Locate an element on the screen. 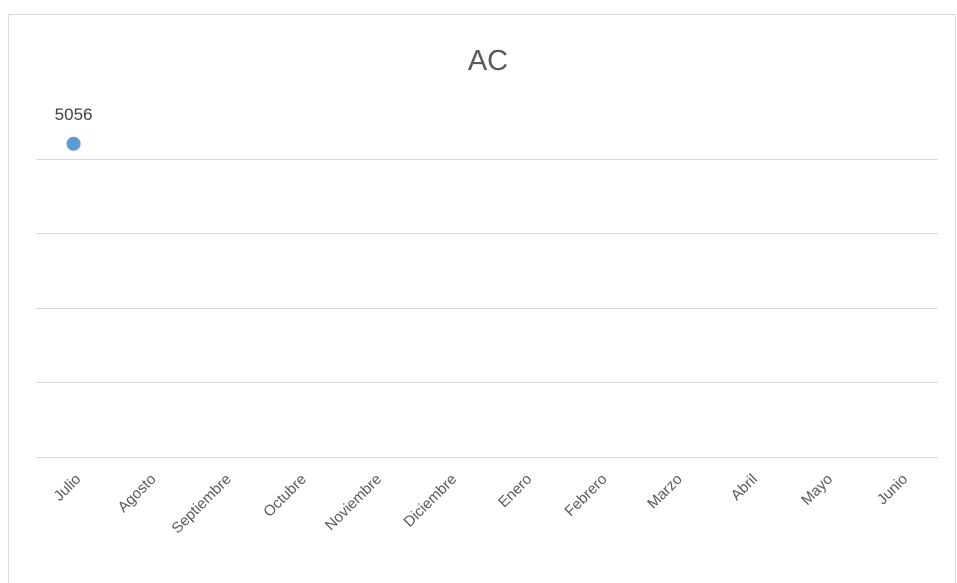  x-tick-label-octubre: Octubre is located at coordinates (285, 496).